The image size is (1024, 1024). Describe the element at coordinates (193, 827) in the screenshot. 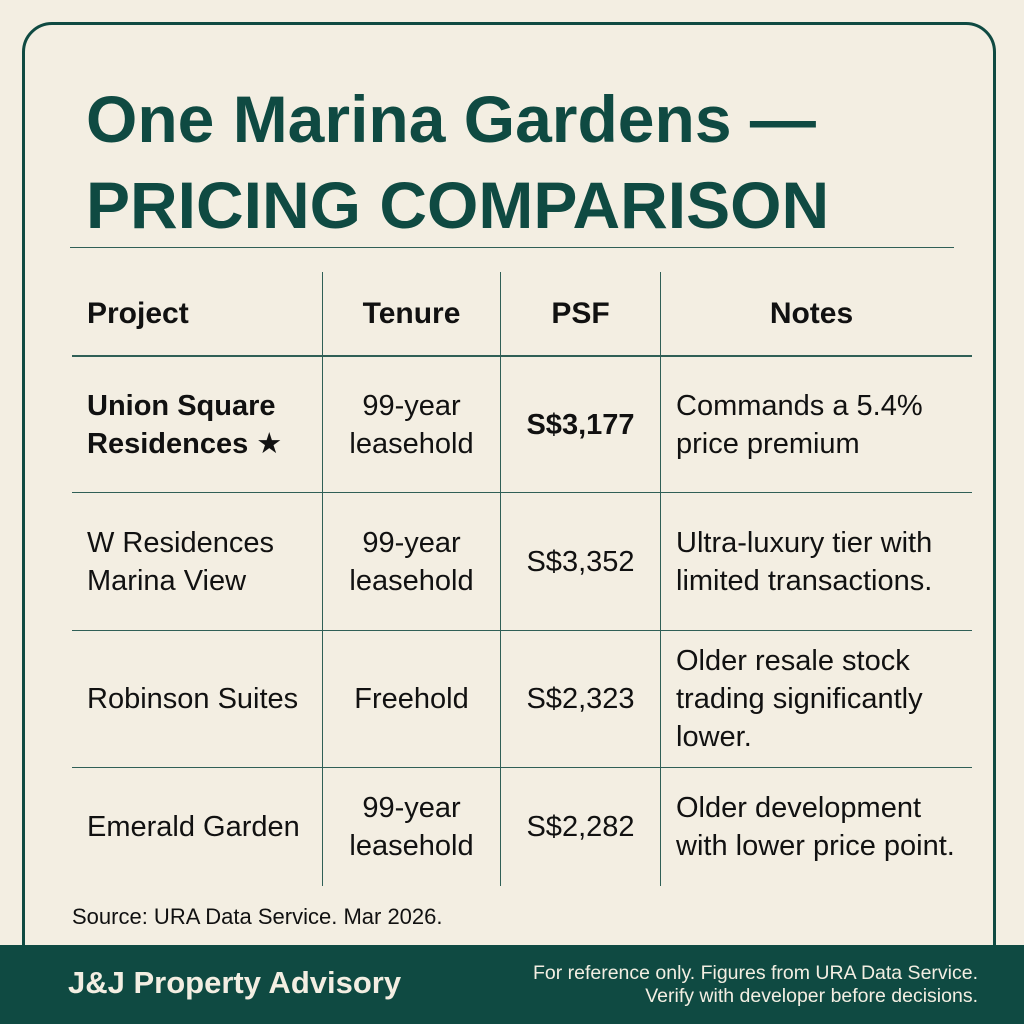

I see `table-cell: Emerald Garden` at that location.